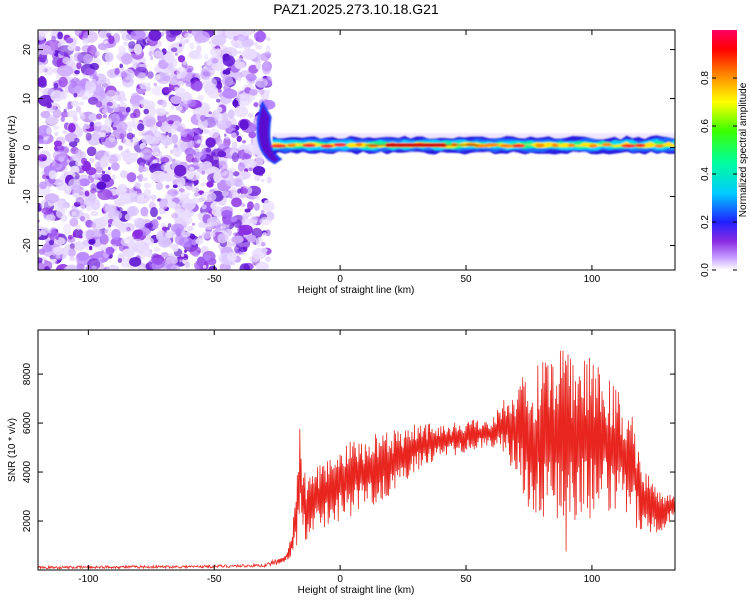  What do you see at coordinates (506, 146) in the screenshot?
I see `signal-hot-spot` at bounding box center [506, 146].